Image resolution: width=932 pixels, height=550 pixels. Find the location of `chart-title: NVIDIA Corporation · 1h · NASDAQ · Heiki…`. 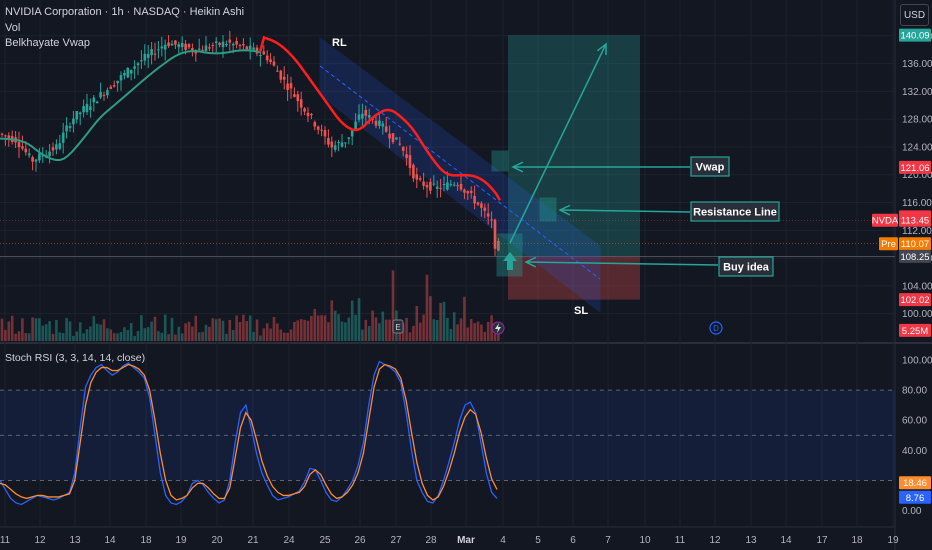

chart-title: NVIDIA Corporation · 1h · NASDAQ · Heiki… is located at coordinates (125, 12).